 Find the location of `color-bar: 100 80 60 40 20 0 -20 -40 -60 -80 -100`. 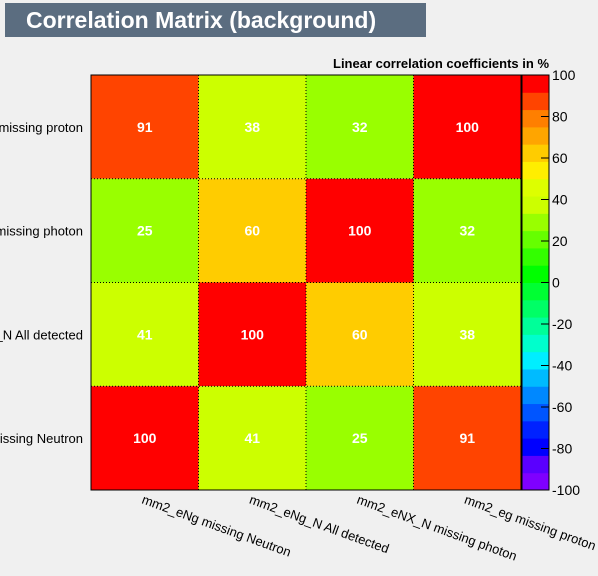

color-bar: 100 80 60 40 20 0 -20 -40 -60 -80 -100 is located at coordinates (550, 282).